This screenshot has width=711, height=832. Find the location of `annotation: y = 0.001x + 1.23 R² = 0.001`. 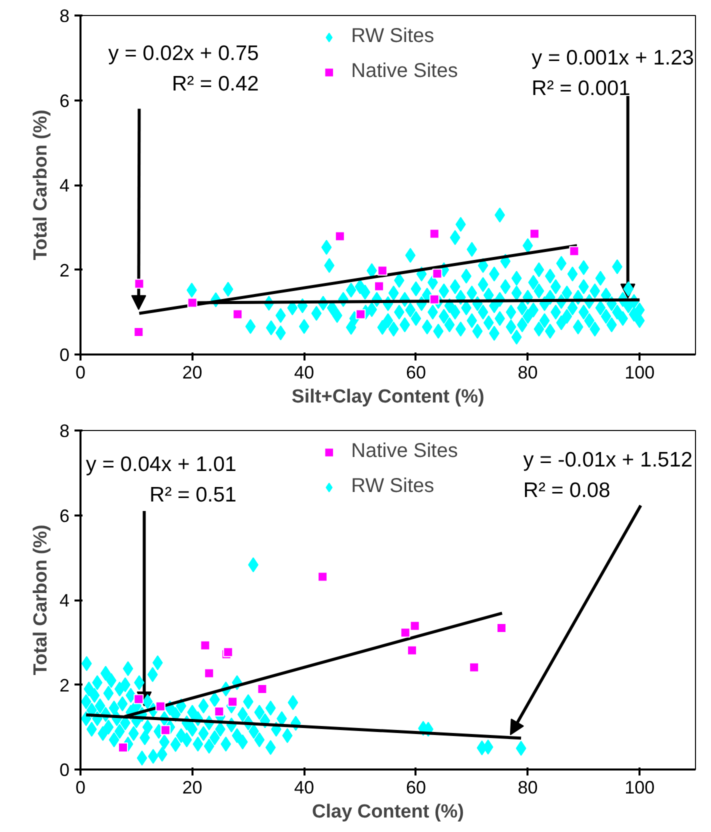

annotation: y = 0.001x + 1.23 R² = 0.001 is located at coordinates (613, 73).